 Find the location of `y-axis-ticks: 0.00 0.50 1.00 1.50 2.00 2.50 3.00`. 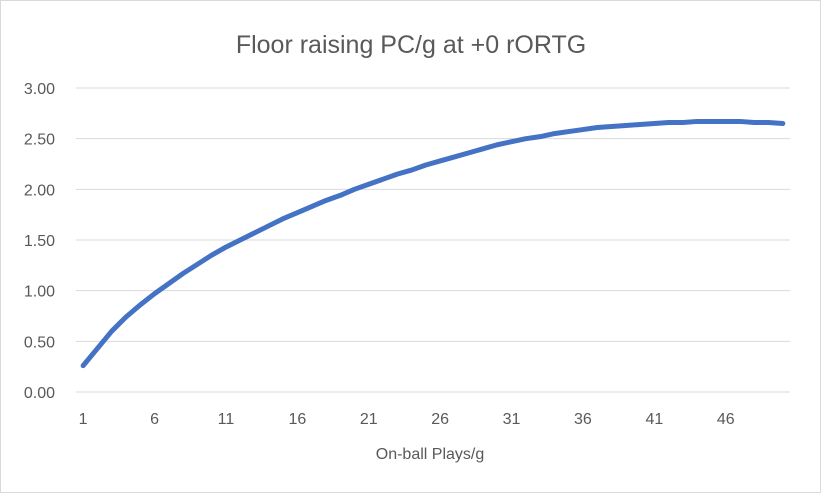

y-axis-ticks: 0.00 0.50 1.00 1.50 2.00 2.50 3.00 is located at coordinates (39, 241).